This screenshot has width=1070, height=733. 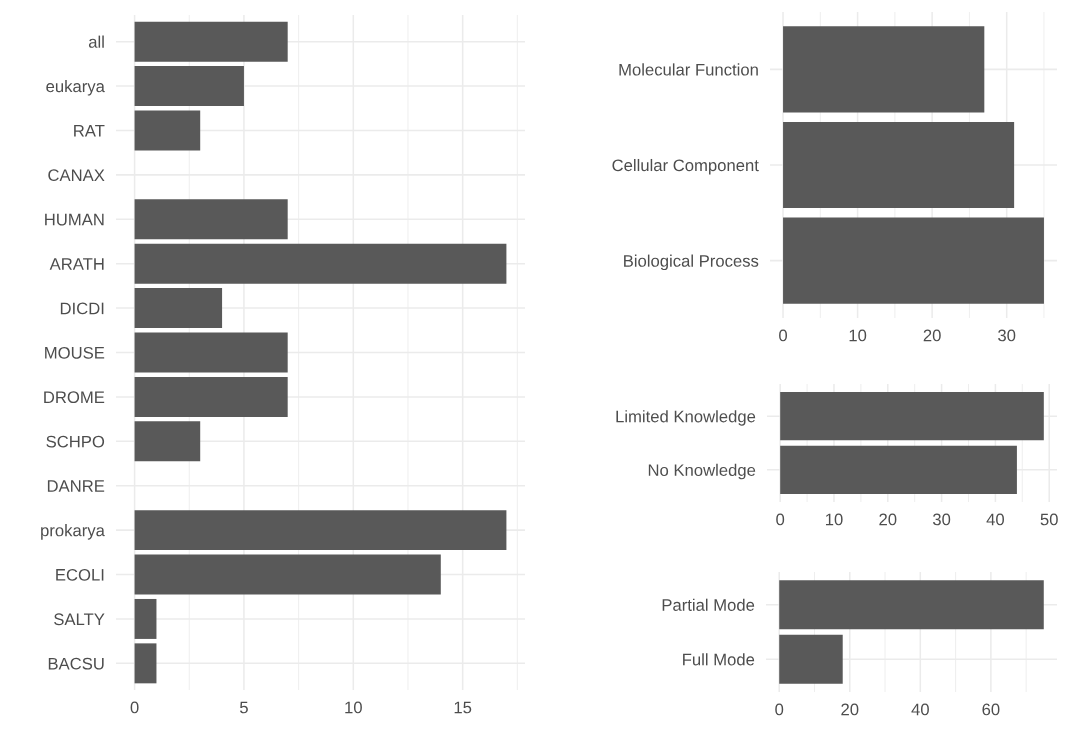 I want to click on x-tick-label: 50, so click(x=1049, y=519).